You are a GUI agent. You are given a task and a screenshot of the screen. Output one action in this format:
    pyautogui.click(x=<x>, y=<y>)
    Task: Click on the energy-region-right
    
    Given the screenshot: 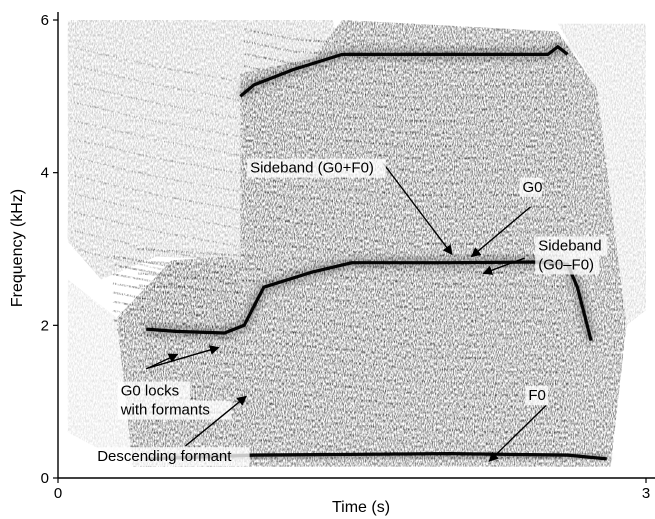 What is the action you would take?
    pyautogui.click(x=601, y=174)
    